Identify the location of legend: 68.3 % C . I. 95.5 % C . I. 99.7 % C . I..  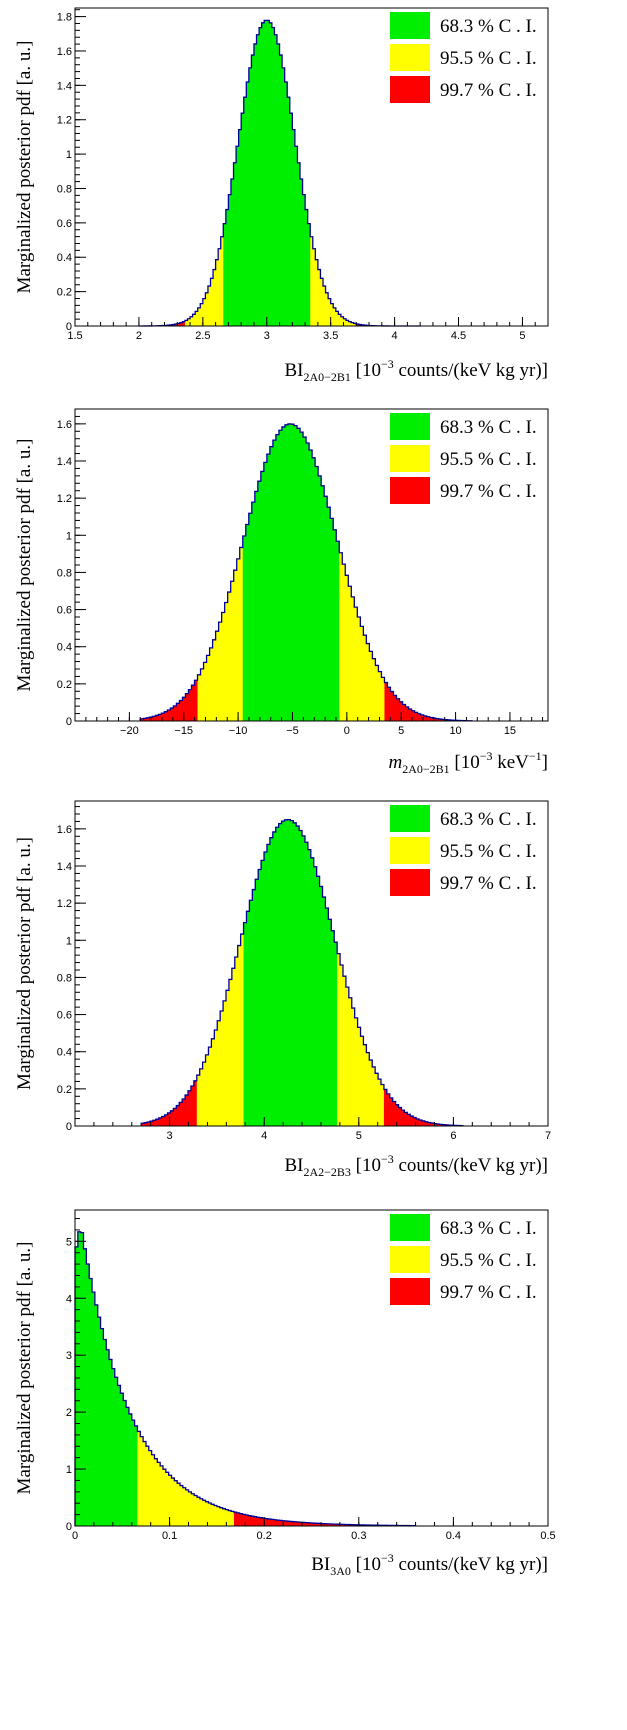
(463, 57).